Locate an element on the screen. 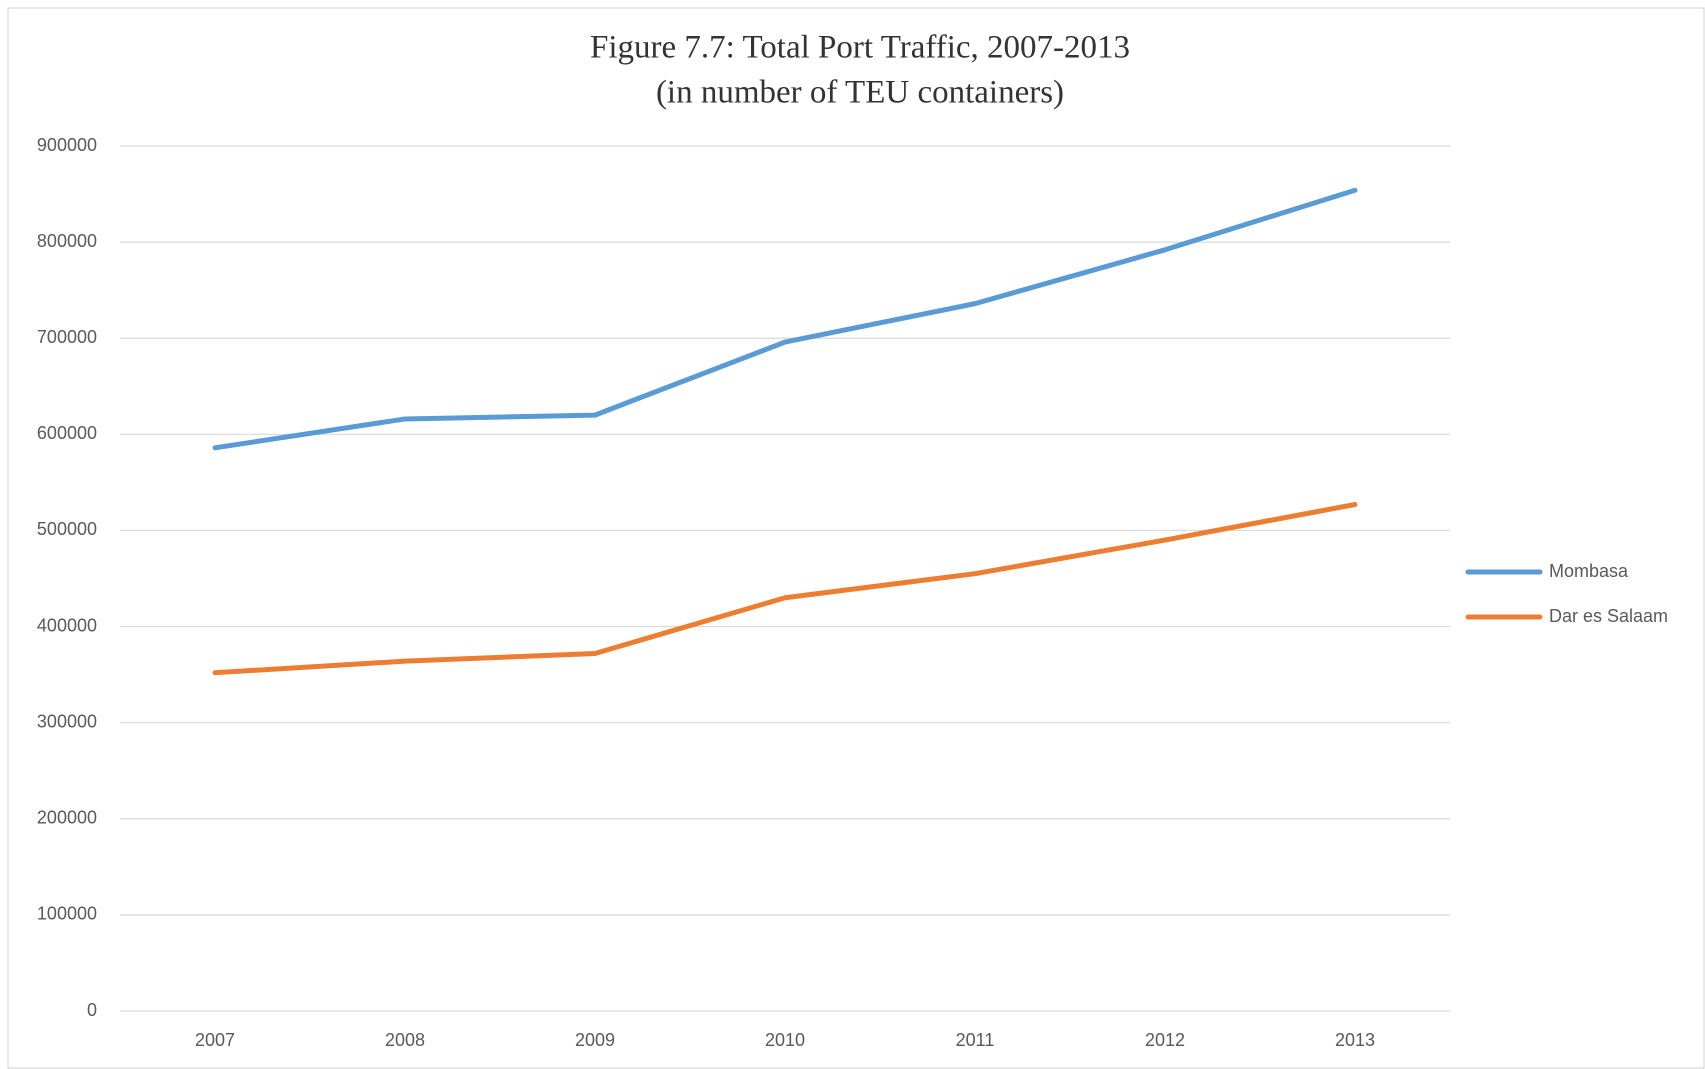 The height and width of the screenshot is (1069, 1705). y-tick-label: 600000 is located at coordinates (67, 433).